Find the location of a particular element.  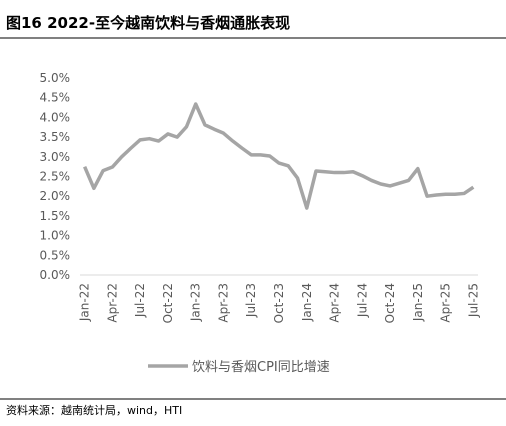

y-tick-label: 4.5% is located at coordinates (55, 98).